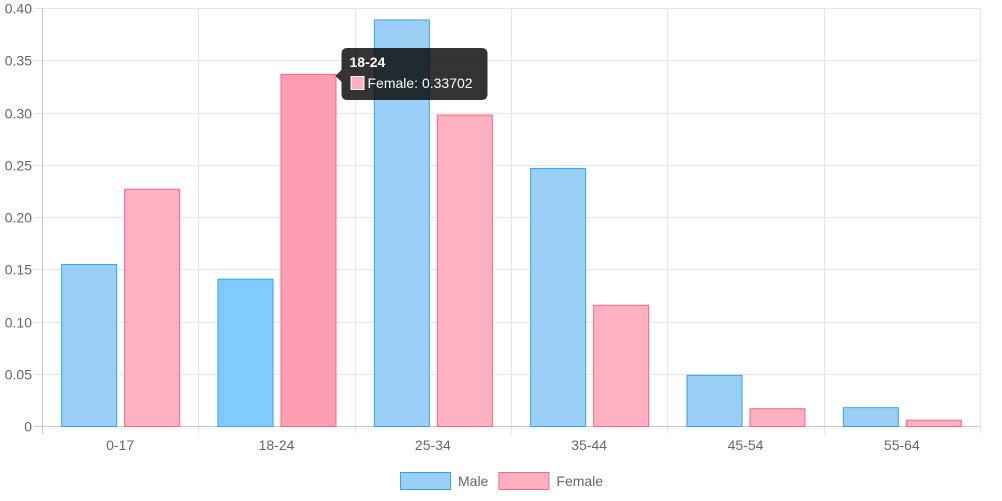 Image resolution: width=1002 pixels, height=501 pixels. What do you see at coordinates (28, 427) in the screenshot?
I see `y-tick-label: 0` at bounding box center [28, 427].